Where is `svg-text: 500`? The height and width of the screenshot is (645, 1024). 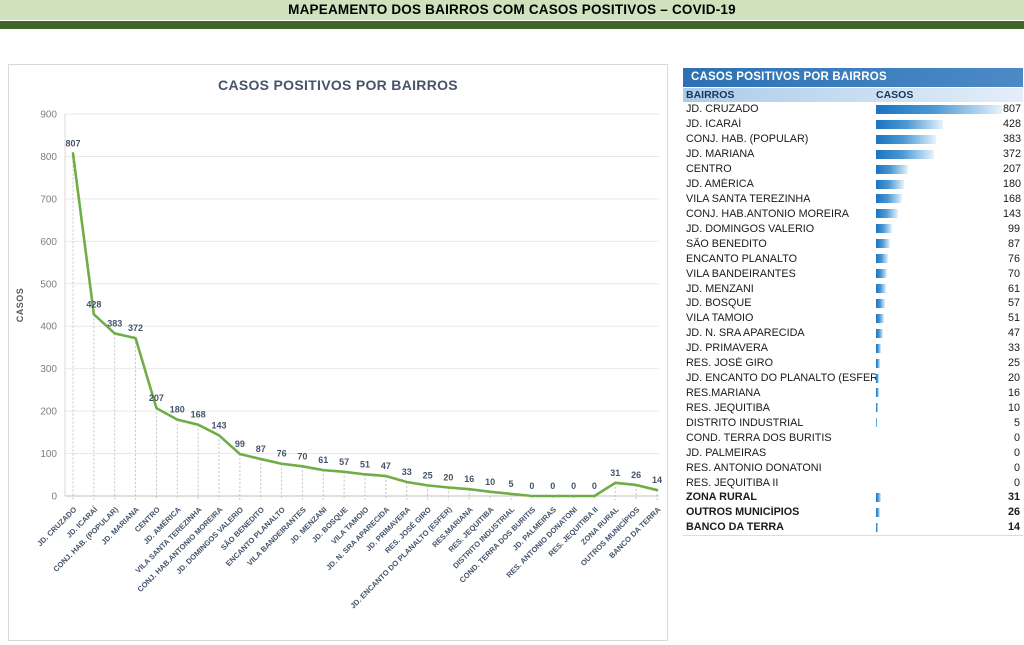 svg-text: 500 is located at coordinates (48, 284).